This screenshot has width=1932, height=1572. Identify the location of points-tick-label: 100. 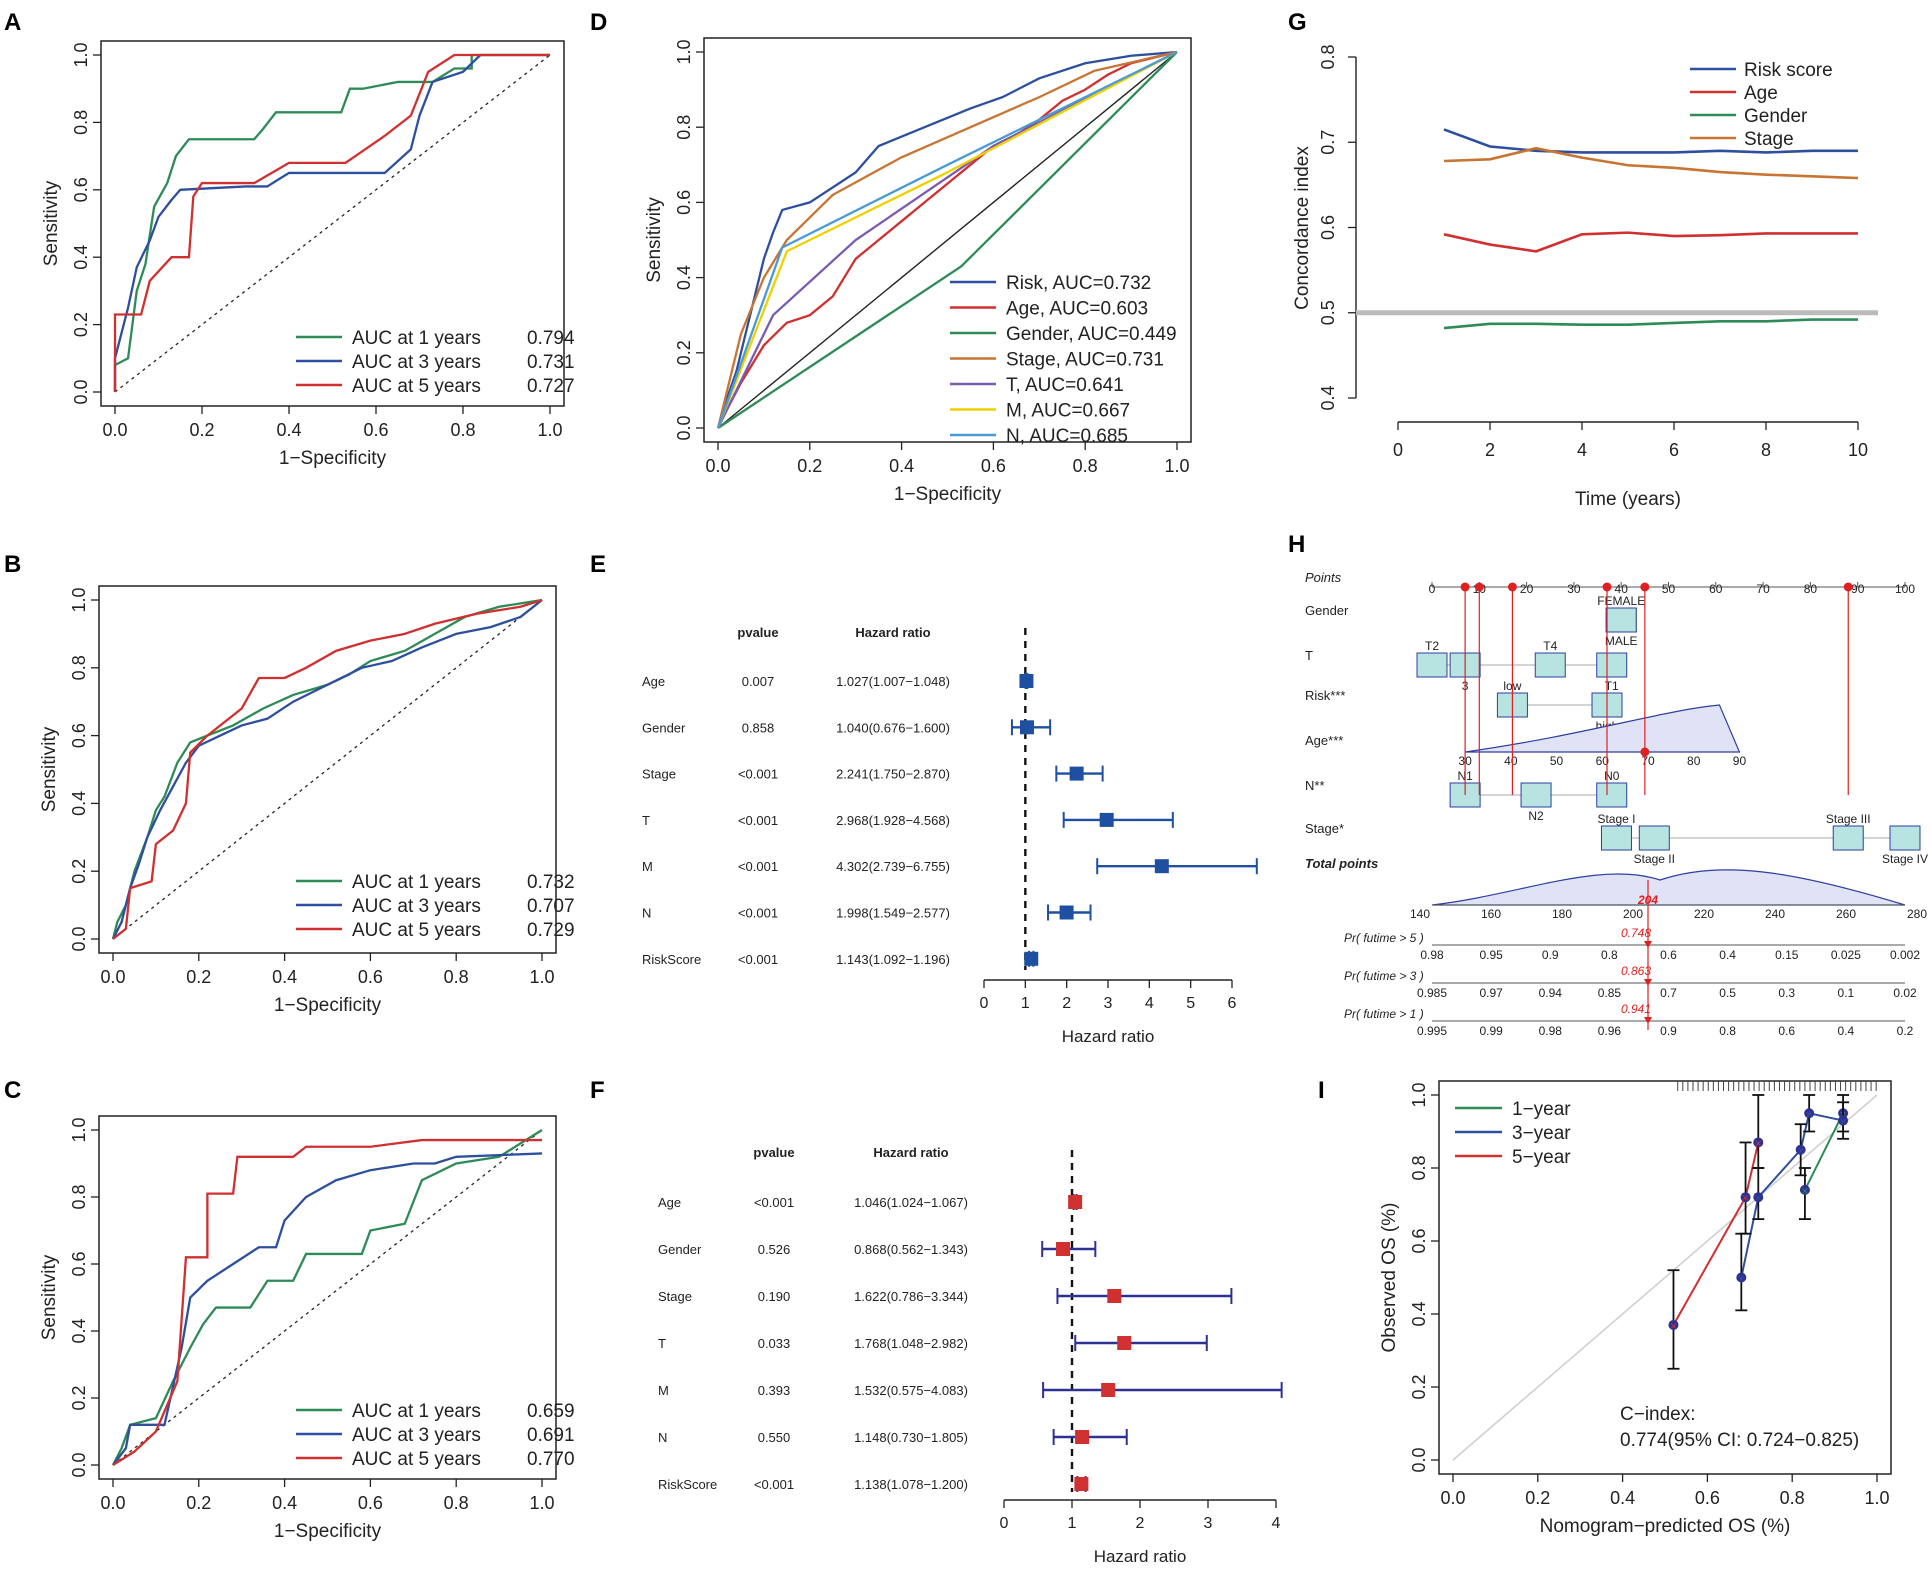
(1905, 589).